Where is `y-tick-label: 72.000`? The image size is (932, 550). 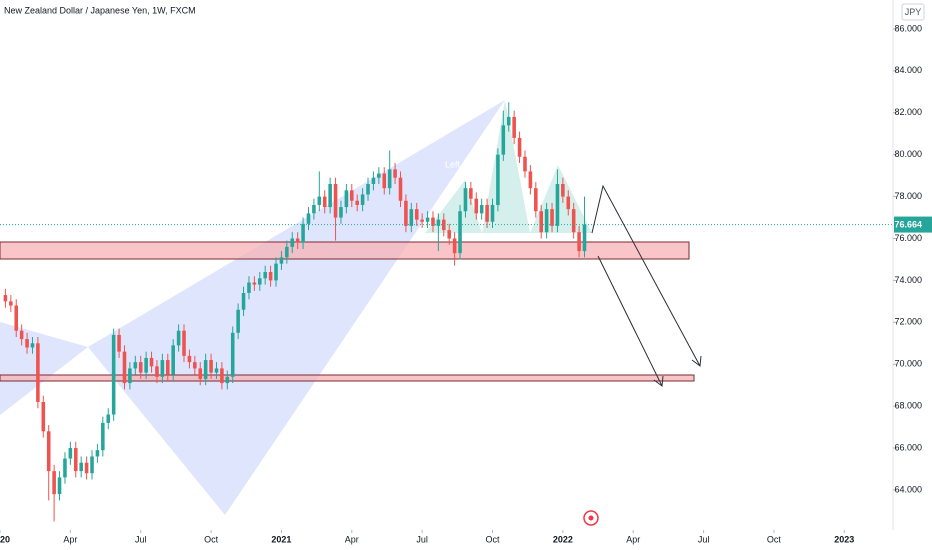 y-tick-label: 72.000 is located at coordinates (908, 322).